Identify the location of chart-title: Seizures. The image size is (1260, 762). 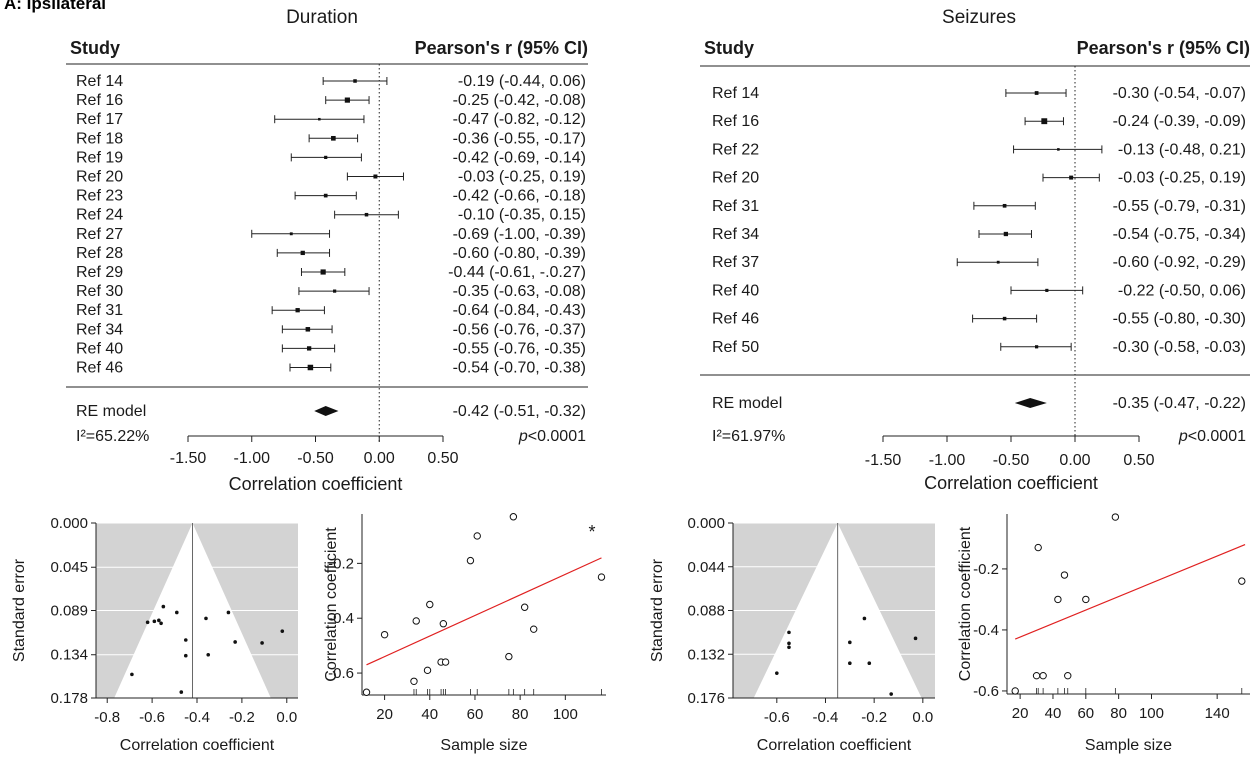
(979, 17).